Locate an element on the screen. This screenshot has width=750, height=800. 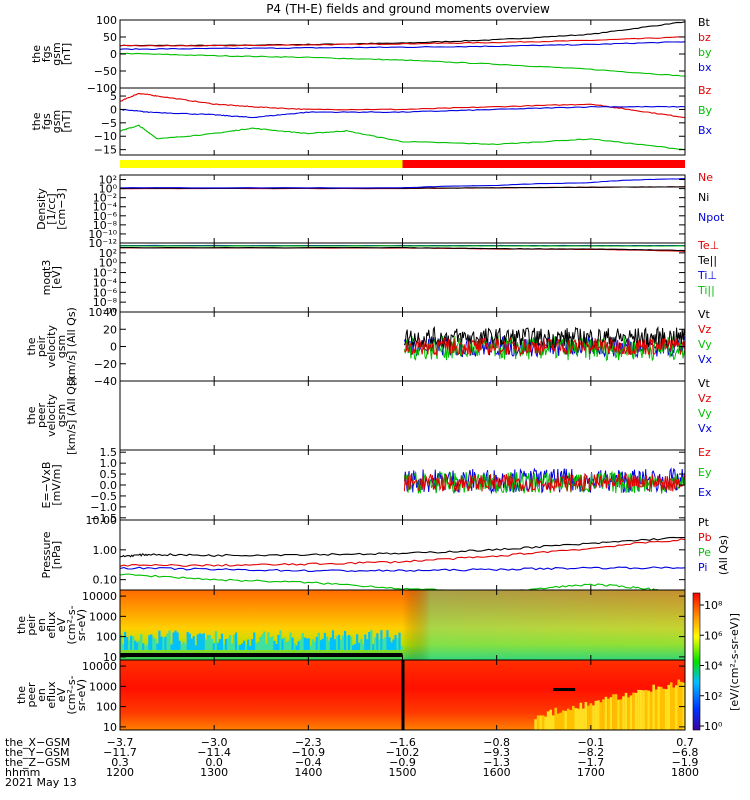
y-axis-label-line: [mV/m] is located at coordinates (56, 484).